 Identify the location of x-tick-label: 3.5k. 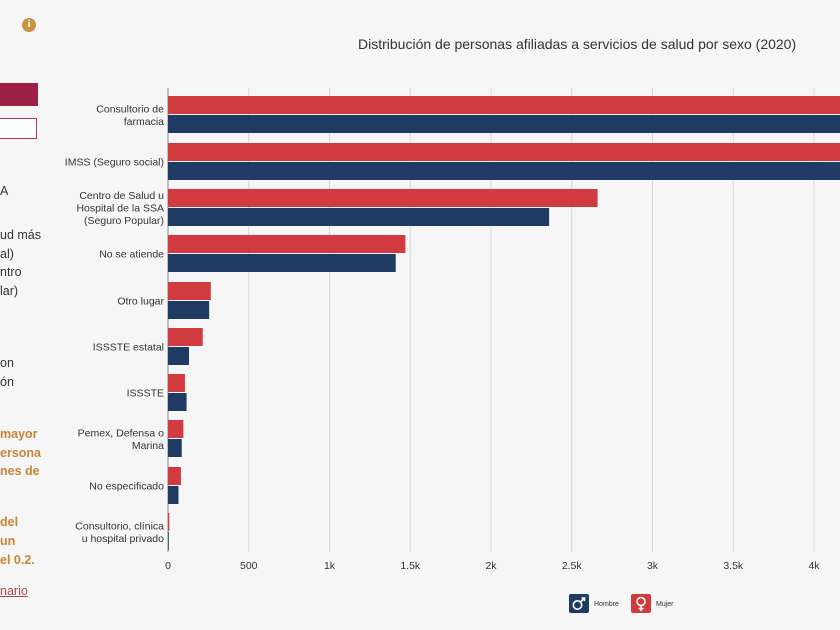
(733, 566).